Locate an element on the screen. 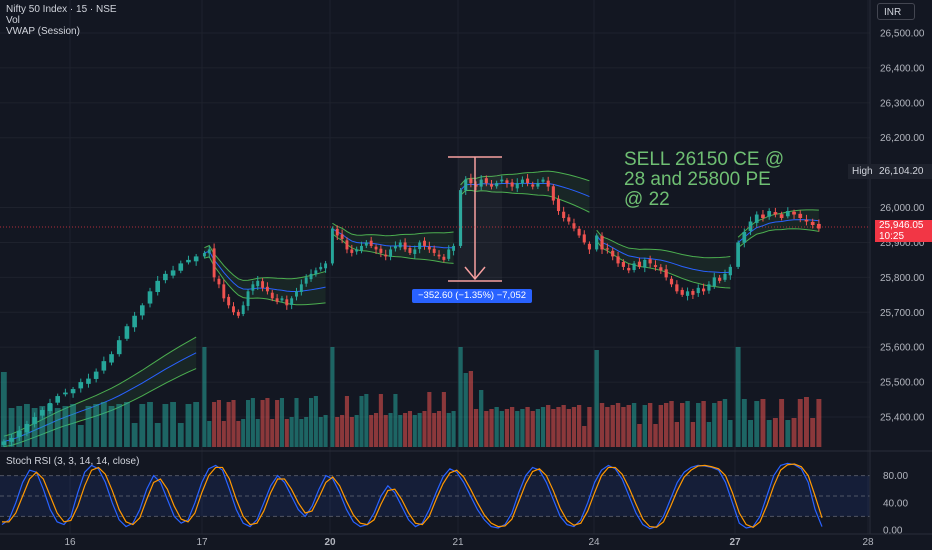 The height and width of the screenshot is (550, 932). vwap-line is located at coordinates (663, 254).